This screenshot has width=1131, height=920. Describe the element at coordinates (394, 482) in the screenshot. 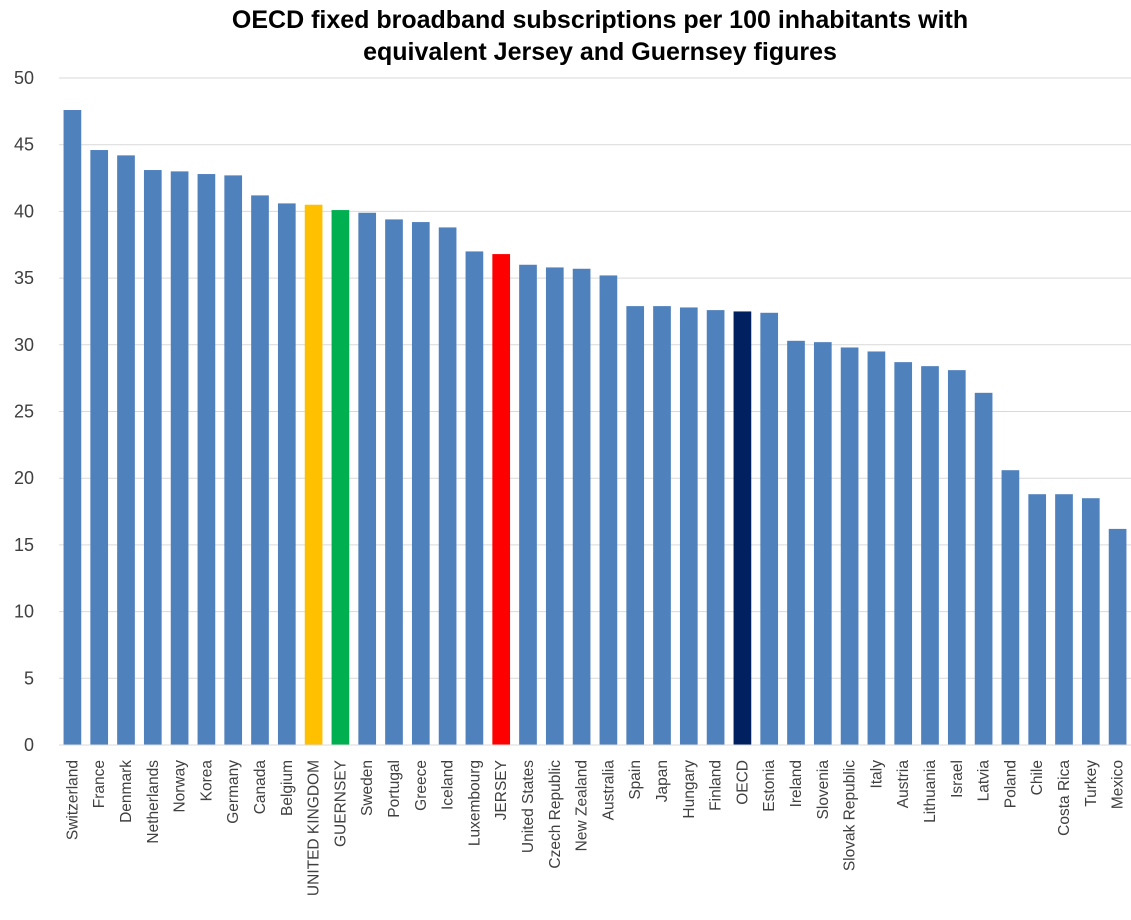

I see `bar-portugal` at that location.